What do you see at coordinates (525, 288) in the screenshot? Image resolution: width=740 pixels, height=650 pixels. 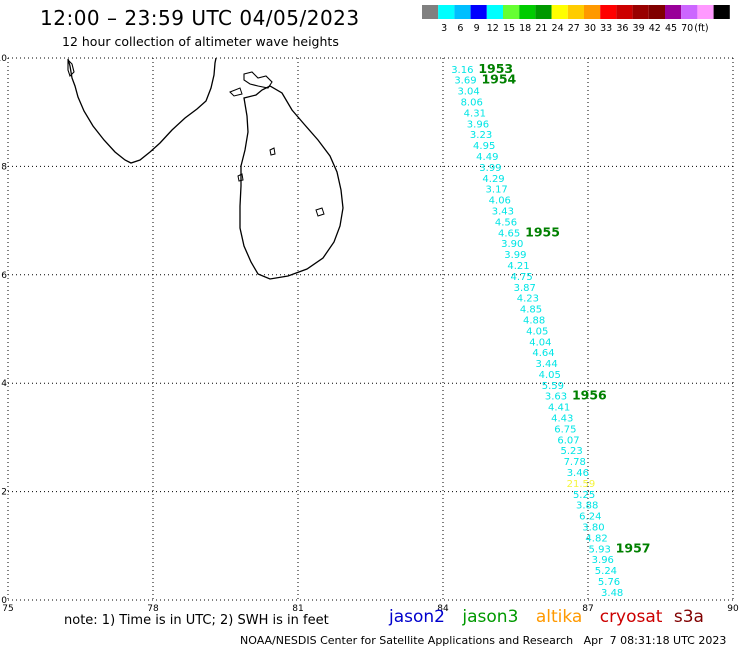 I see `swh-value: 3.87` at bounding box center [525, 288].